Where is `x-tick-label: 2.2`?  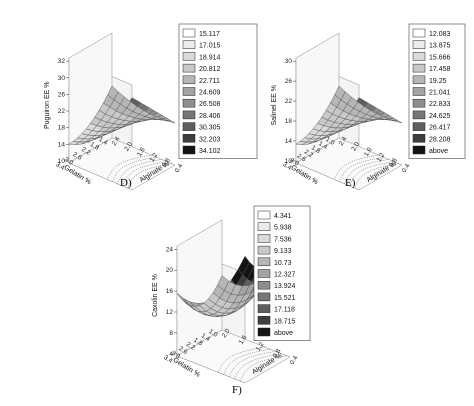
x-tick-label: 2.2 is located at coordinates (86, 151).